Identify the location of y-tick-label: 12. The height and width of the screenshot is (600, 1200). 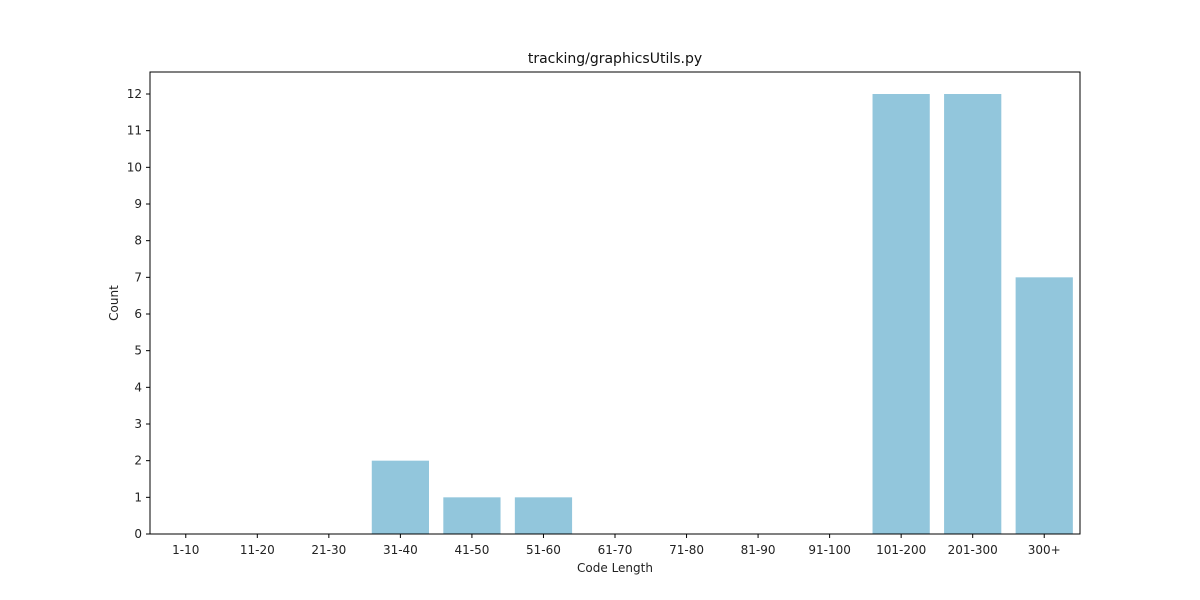
(134, 94).